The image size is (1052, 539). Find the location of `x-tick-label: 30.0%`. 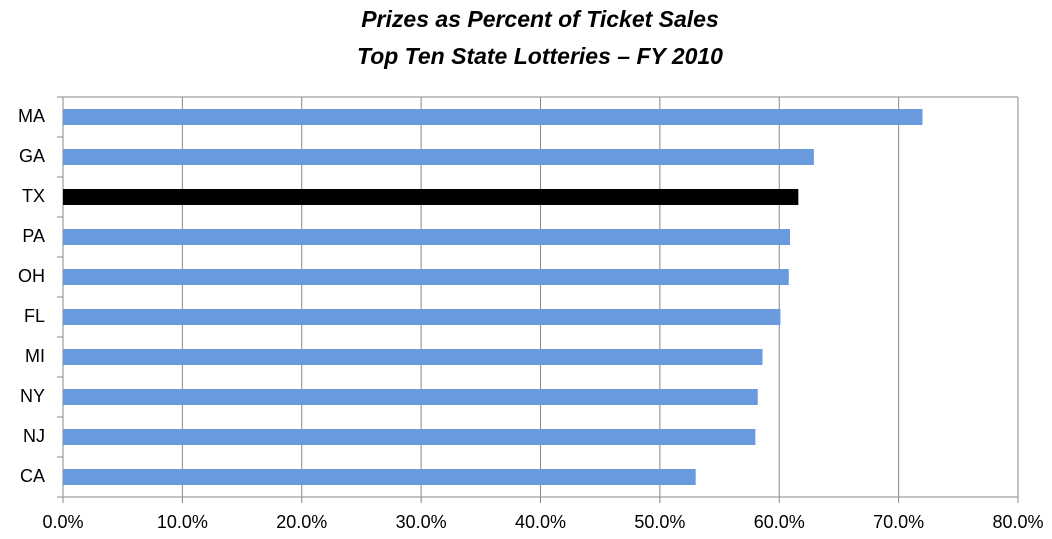

x-tick-label: 30.0% is located at coordinates (421, 522).